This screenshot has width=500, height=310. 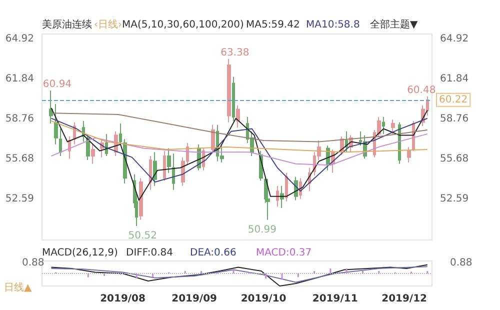 What do you see at coordinates (453, 100) in the screenshot?
I see `ref-line-label: 60.22` at bounding box center [453, 100].